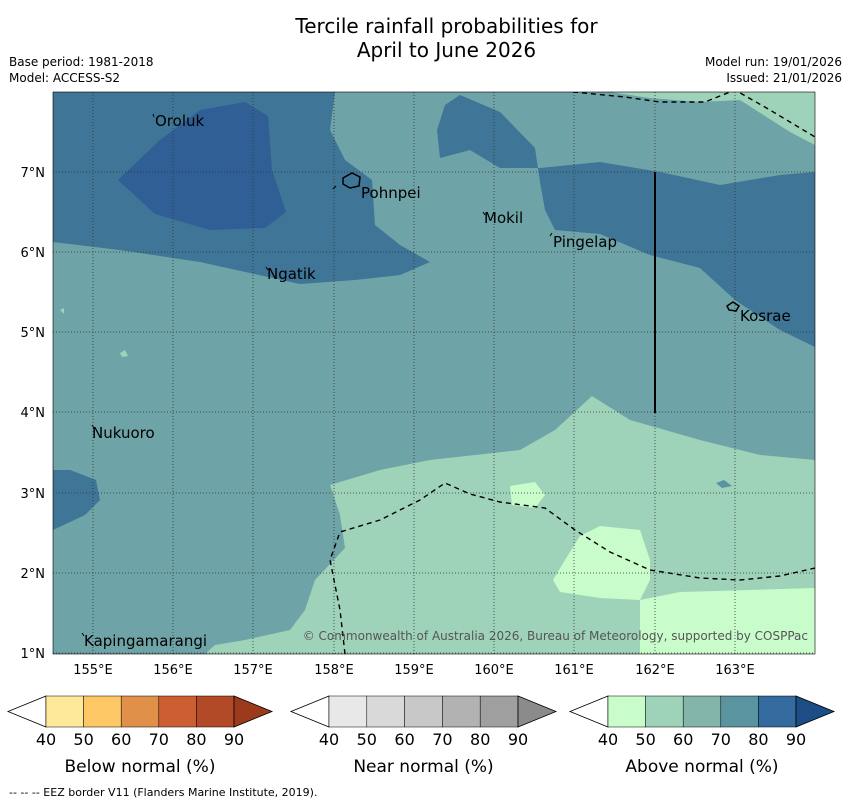 The width and height of the screenshot is (850, 804). Describe the element at coordinates (334, 187) in the screenshot. I see `ant-atoll` at that location.